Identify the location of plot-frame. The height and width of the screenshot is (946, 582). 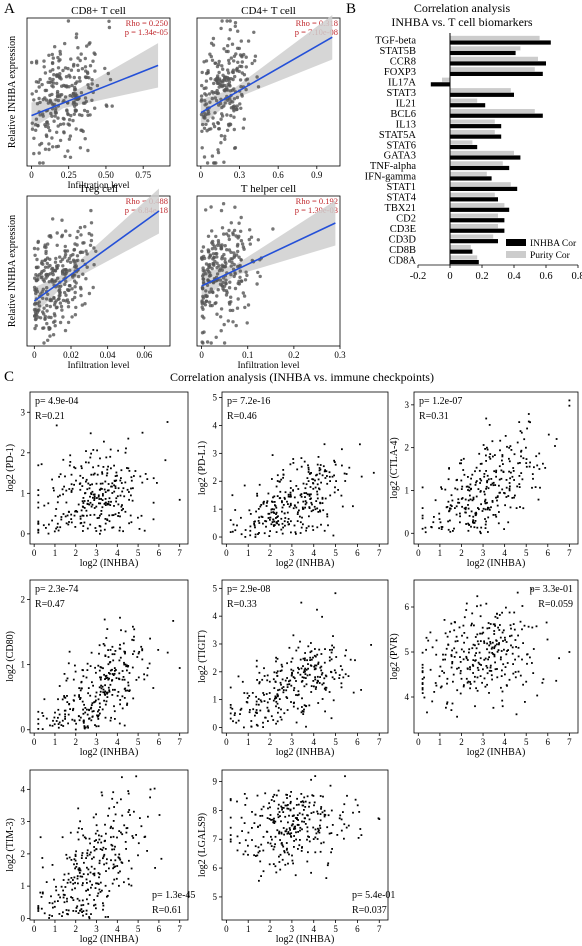
(305, 468).